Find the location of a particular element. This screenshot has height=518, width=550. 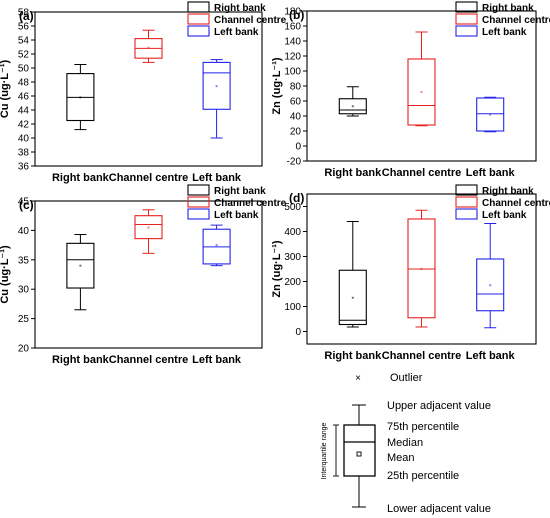

outlier-marker: × is located at coordinates (358, 378).